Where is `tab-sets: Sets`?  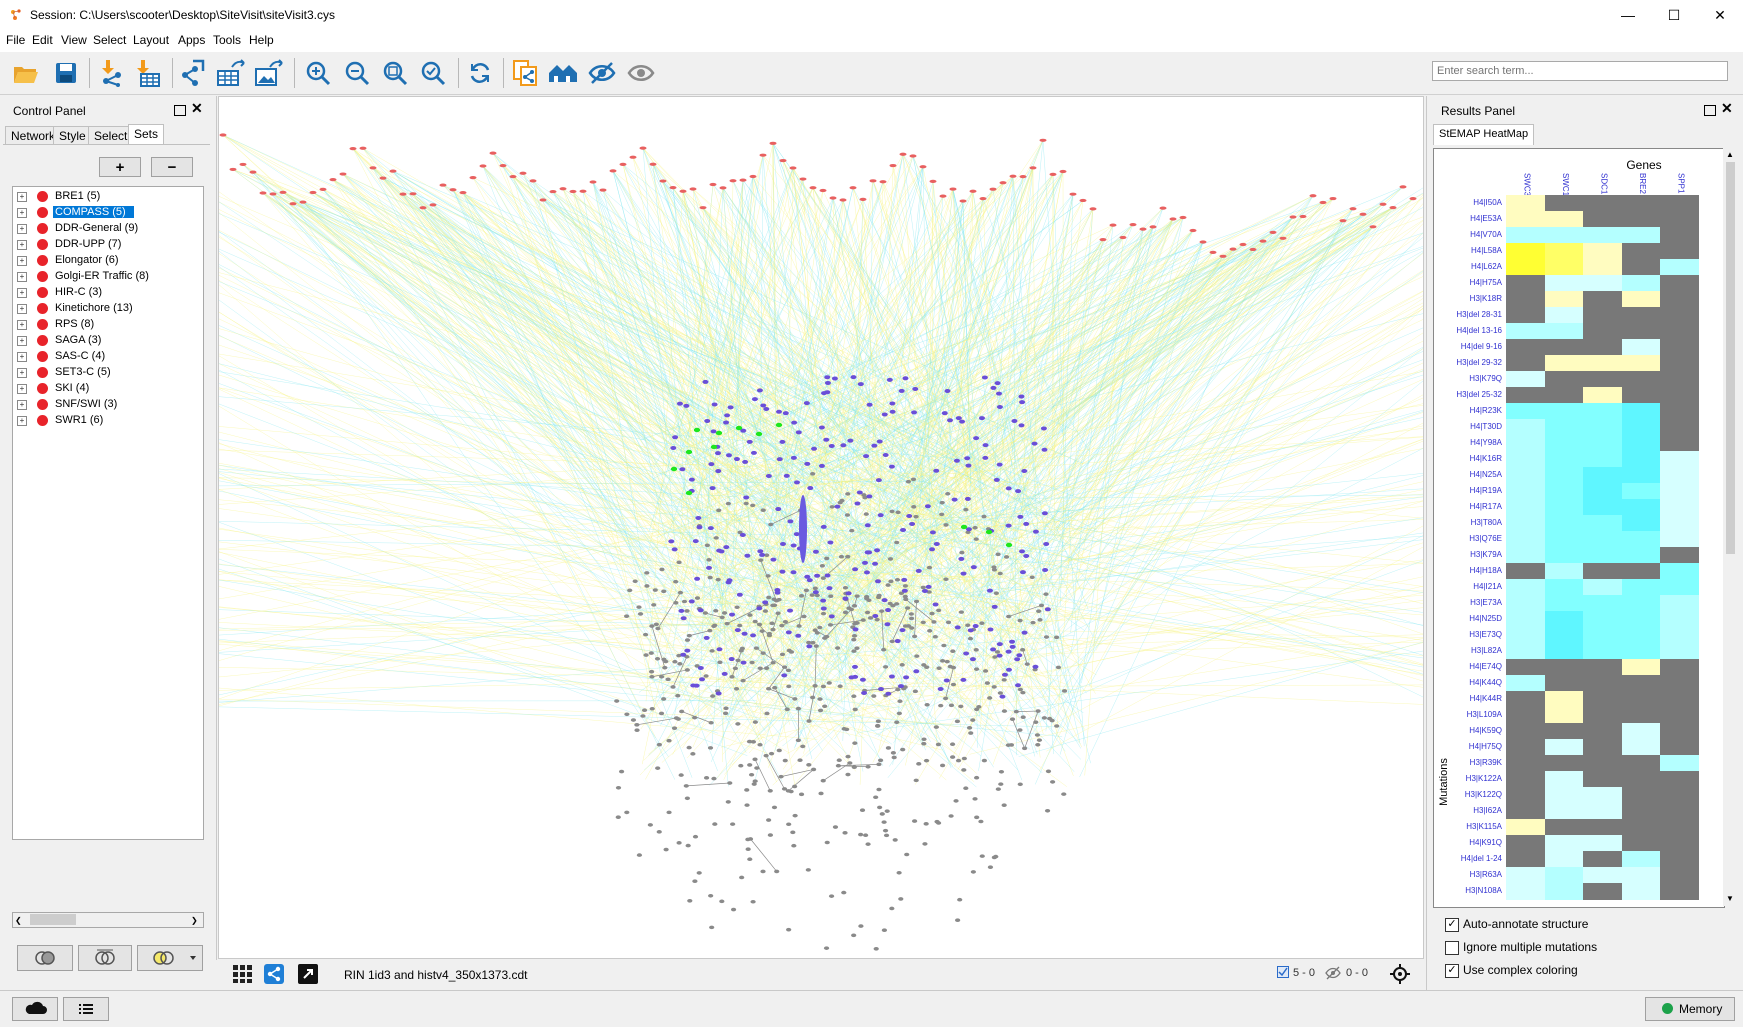
tab-sets: Sets is located at coordinates (146, 134).